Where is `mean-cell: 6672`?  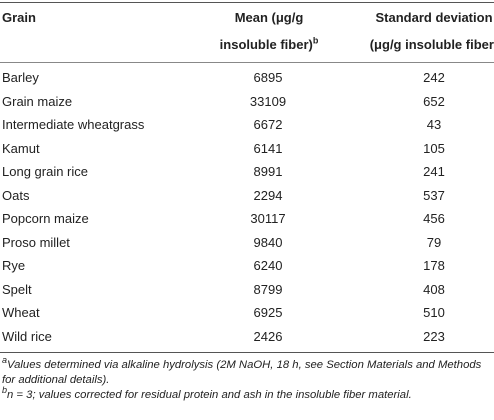
mean-cell: 6672 is located at coordinates (268, 124).